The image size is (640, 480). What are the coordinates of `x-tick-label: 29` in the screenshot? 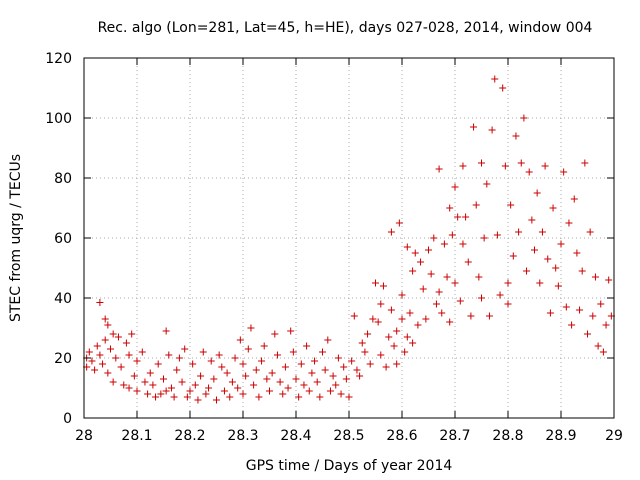 It's located at (614, 436).